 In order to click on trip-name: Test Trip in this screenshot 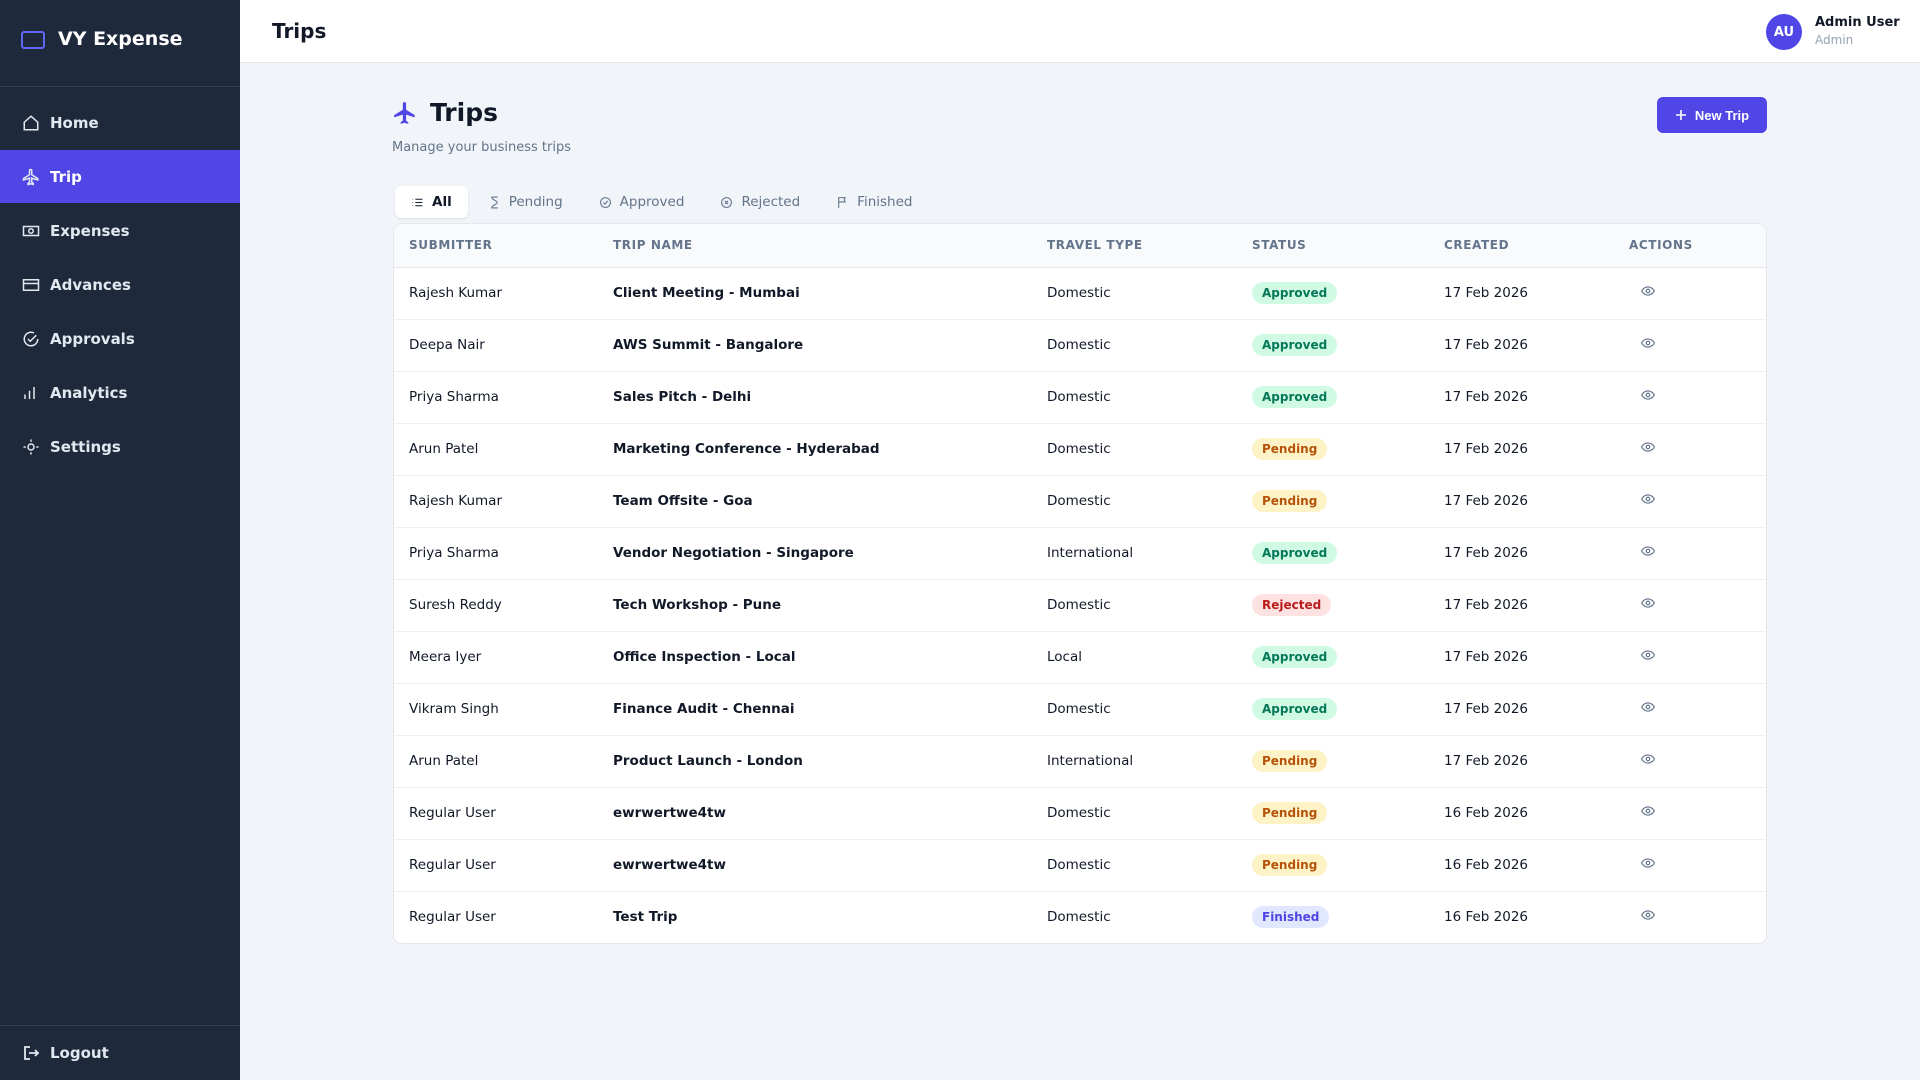, I will do `click(645, 917)`.